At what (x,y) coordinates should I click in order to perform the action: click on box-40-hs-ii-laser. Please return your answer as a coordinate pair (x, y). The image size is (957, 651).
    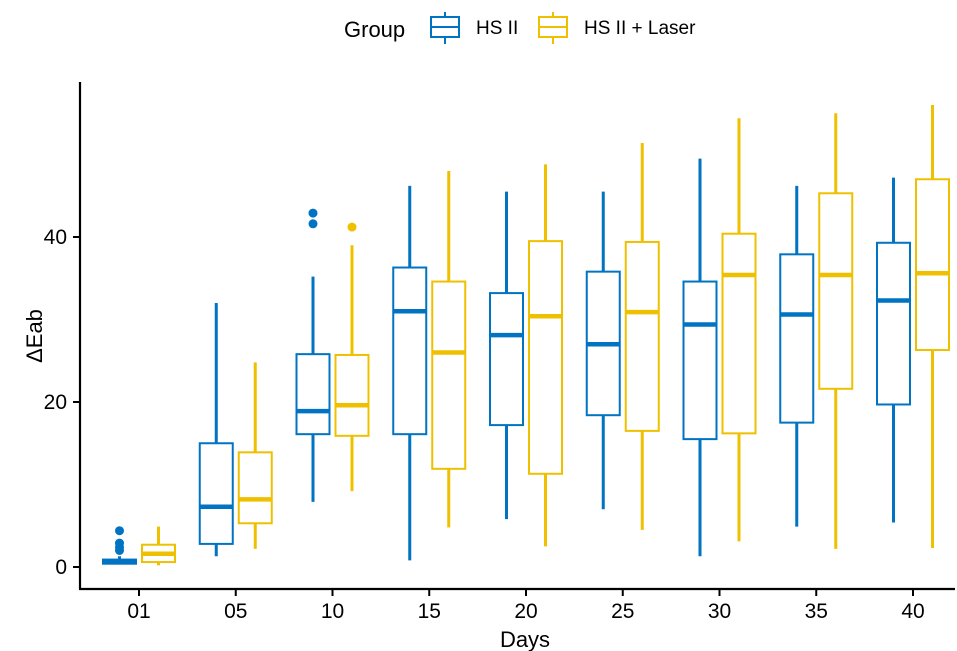
    Looking at the image, I should click on (932, 327).